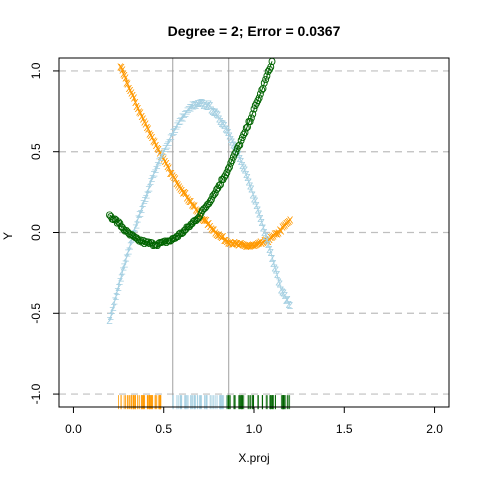 The width and height of the screenshot is (480, 480). I want to click on x-tick-label: 0.5, so click(163, 429).